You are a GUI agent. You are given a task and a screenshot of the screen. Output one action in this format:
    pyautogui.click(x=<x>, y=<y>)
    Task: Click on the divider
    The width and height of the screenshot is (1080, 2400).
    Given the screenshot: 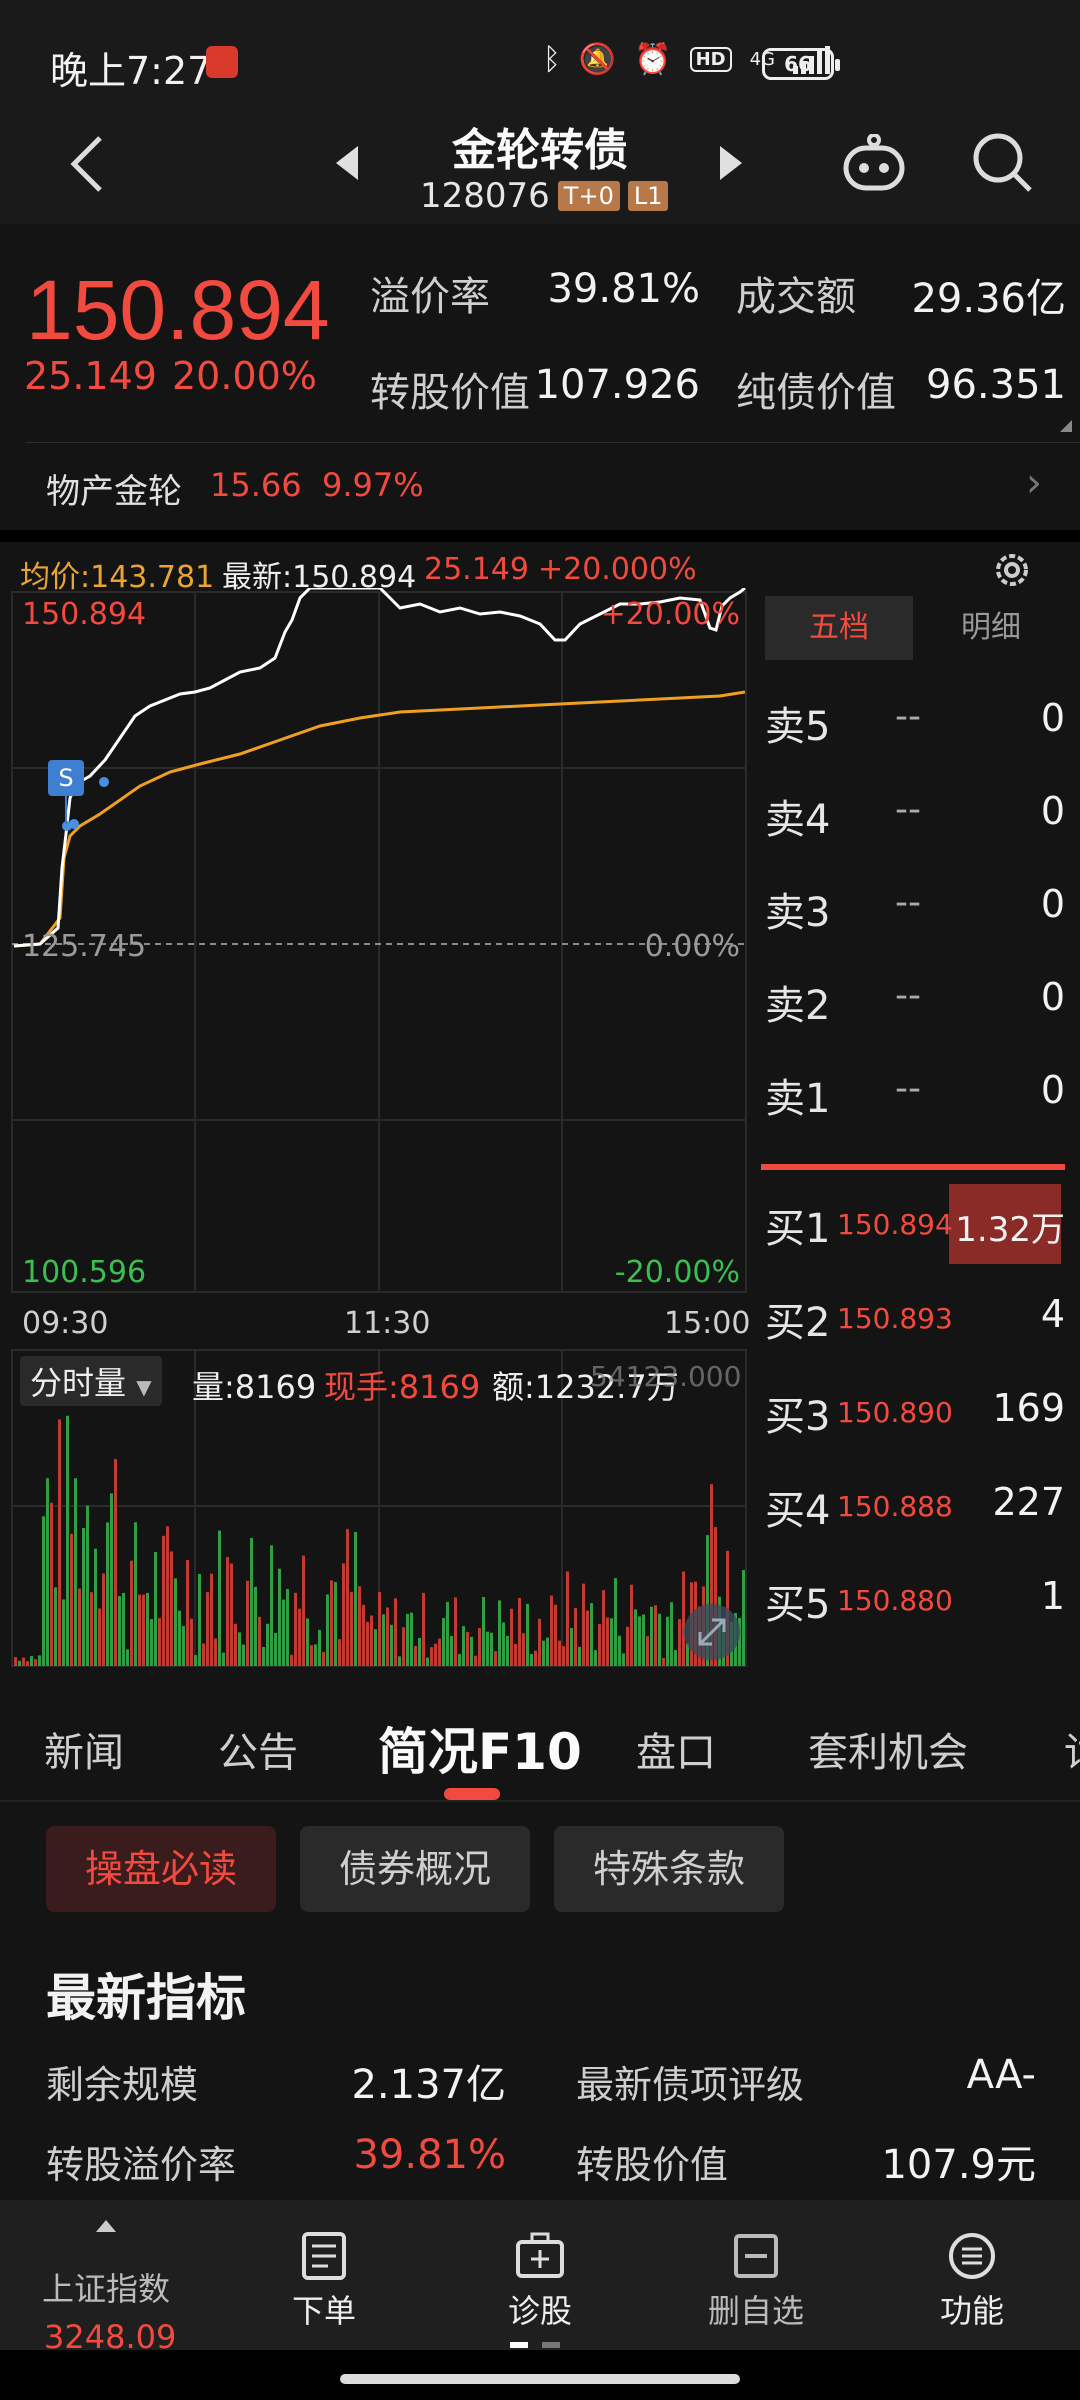 What is the action you would take?
    pyautogui.click(x=553, y=442)
    